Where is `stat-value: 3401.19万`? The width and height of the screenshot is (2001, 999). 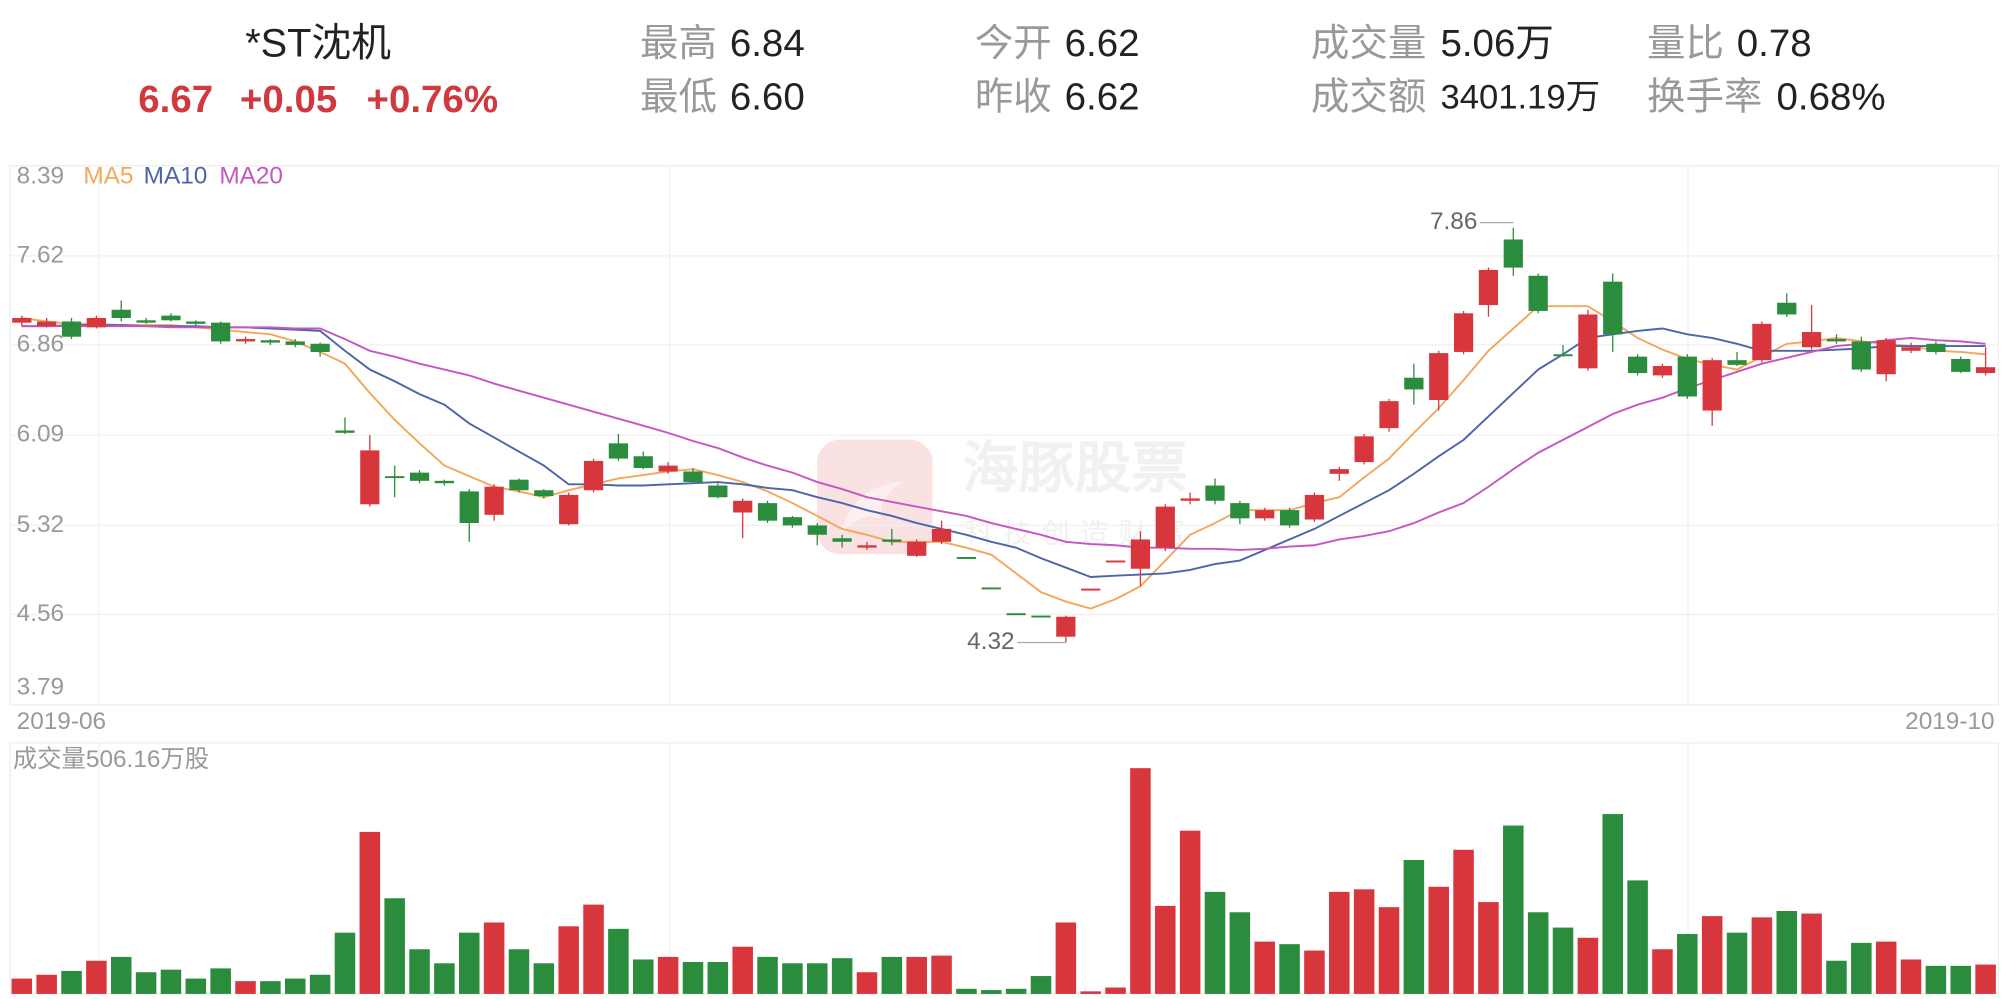 stat-value: 3401.19万 is located at coordinates (1520, 98).